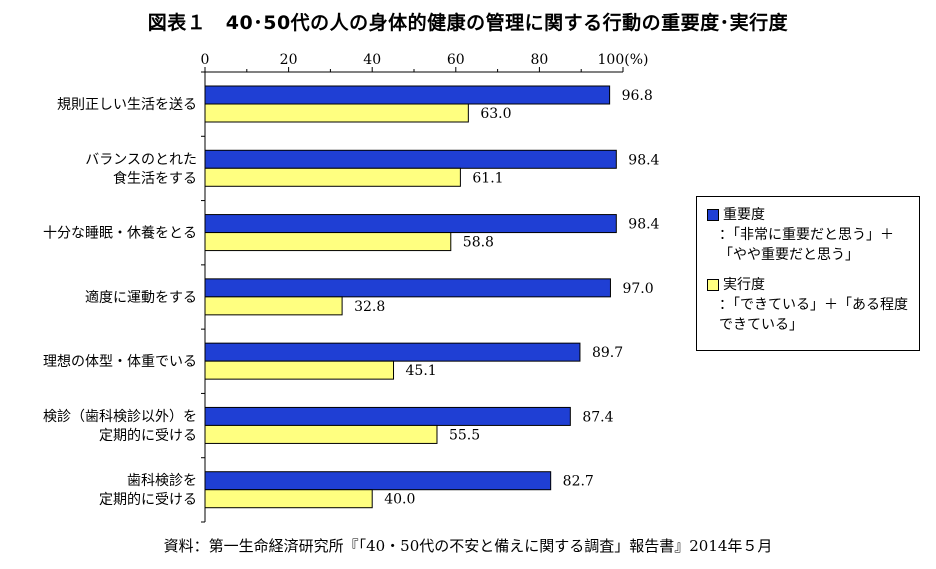 The image size is (936, 569). What do you see at coordinates (369, 307) in the screenshot?
I see `data-label-execution: 32.8` at bounding box center [369, 307].